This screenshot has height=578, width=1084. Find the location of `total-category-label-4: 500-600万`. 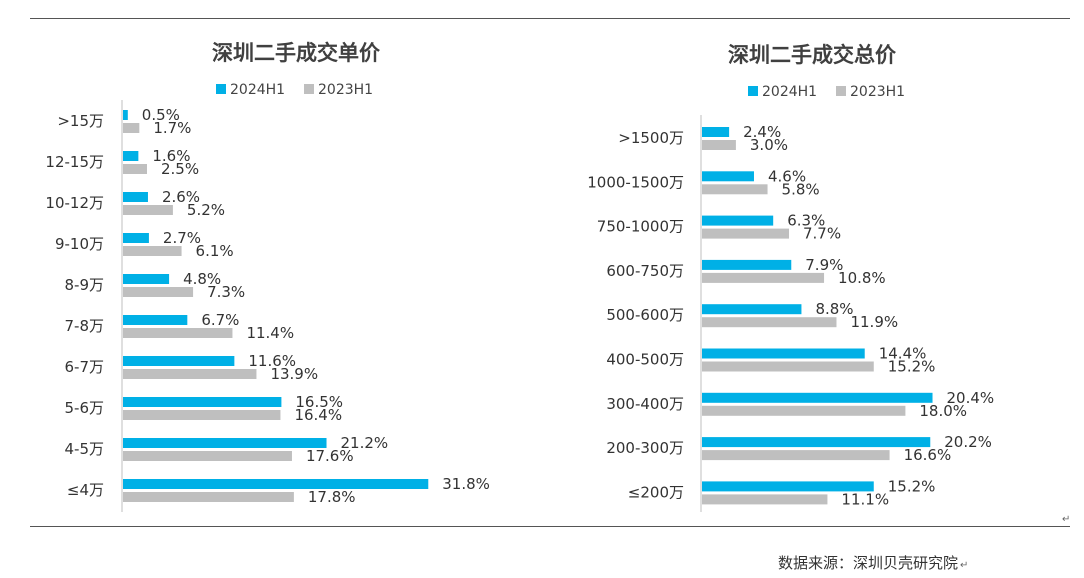

total-category-label-4: 500-600万 is located at coordinates (645, 315).